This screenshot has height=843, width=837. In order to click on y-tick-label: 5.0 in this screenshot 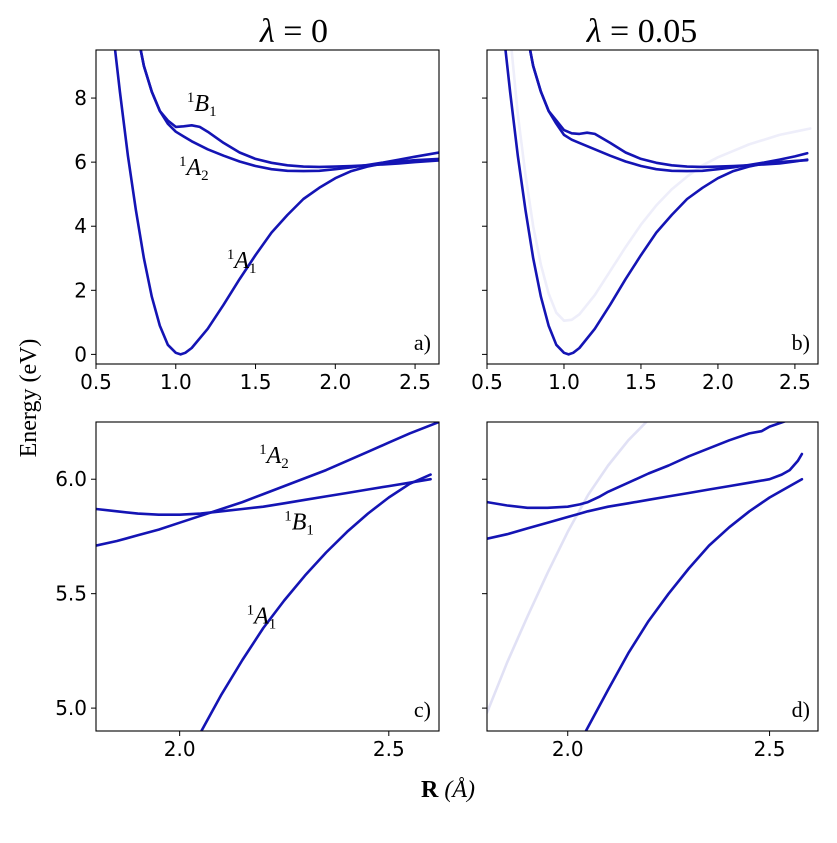, I will do `click(71, 708)`.